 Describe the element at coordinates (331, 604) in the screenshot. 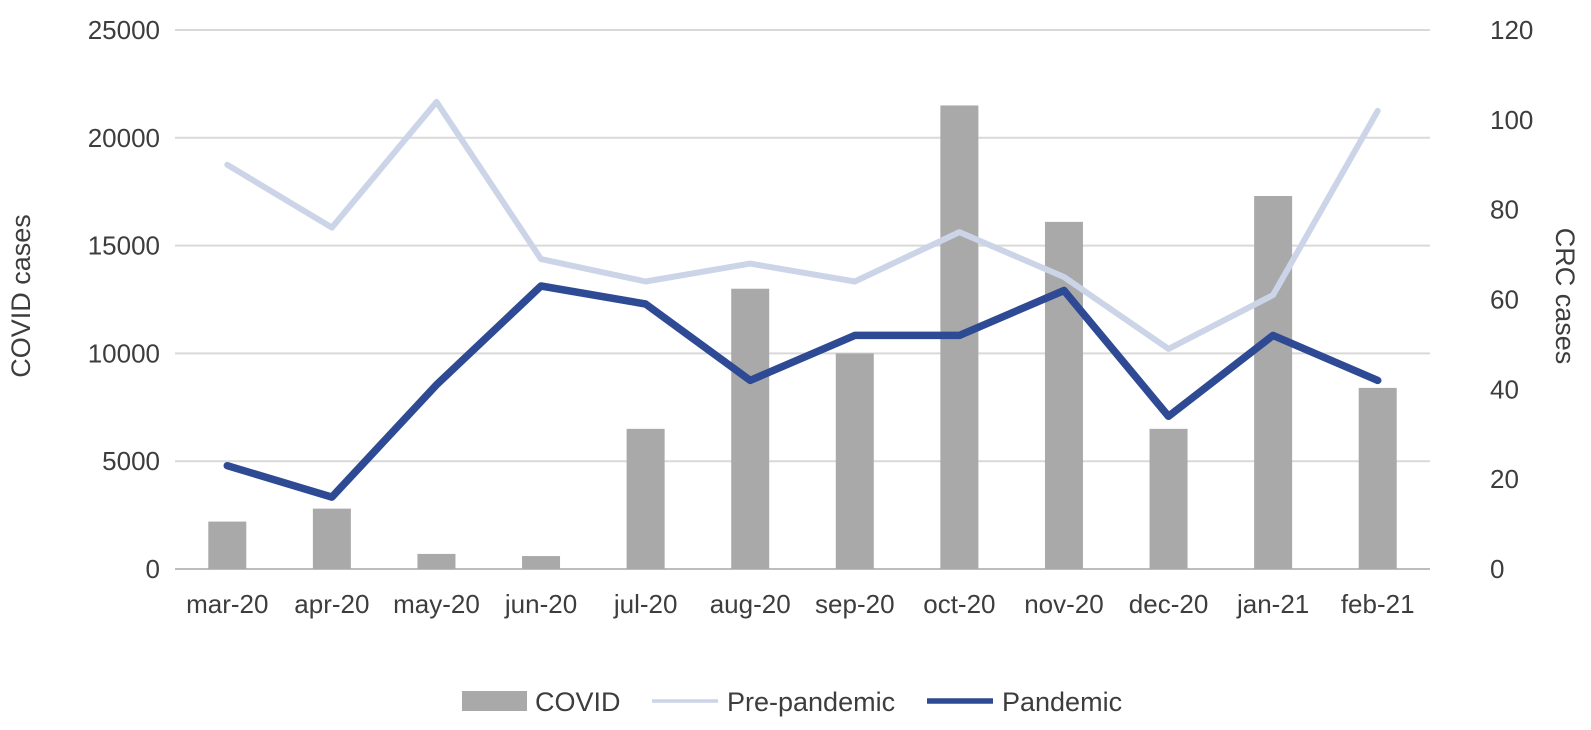

I see `x-tick-apr-20: apr-20` at that location.